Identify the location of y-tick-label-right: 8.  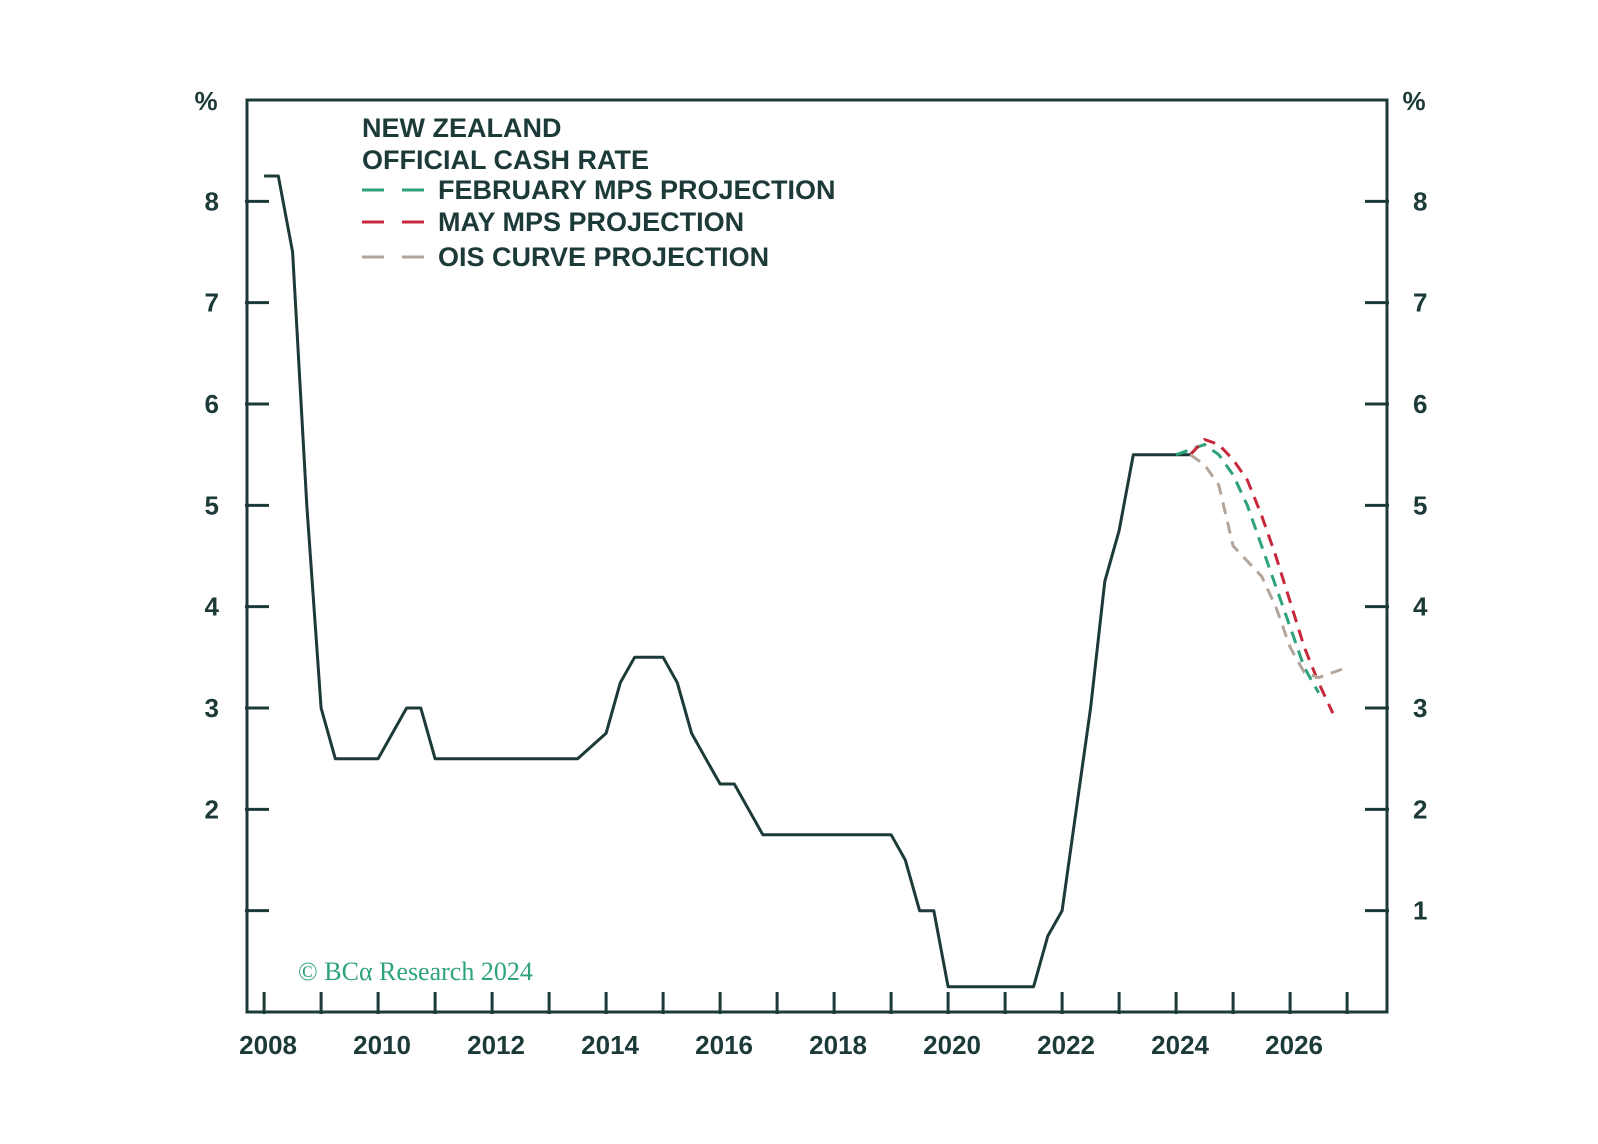
(1420, 201).